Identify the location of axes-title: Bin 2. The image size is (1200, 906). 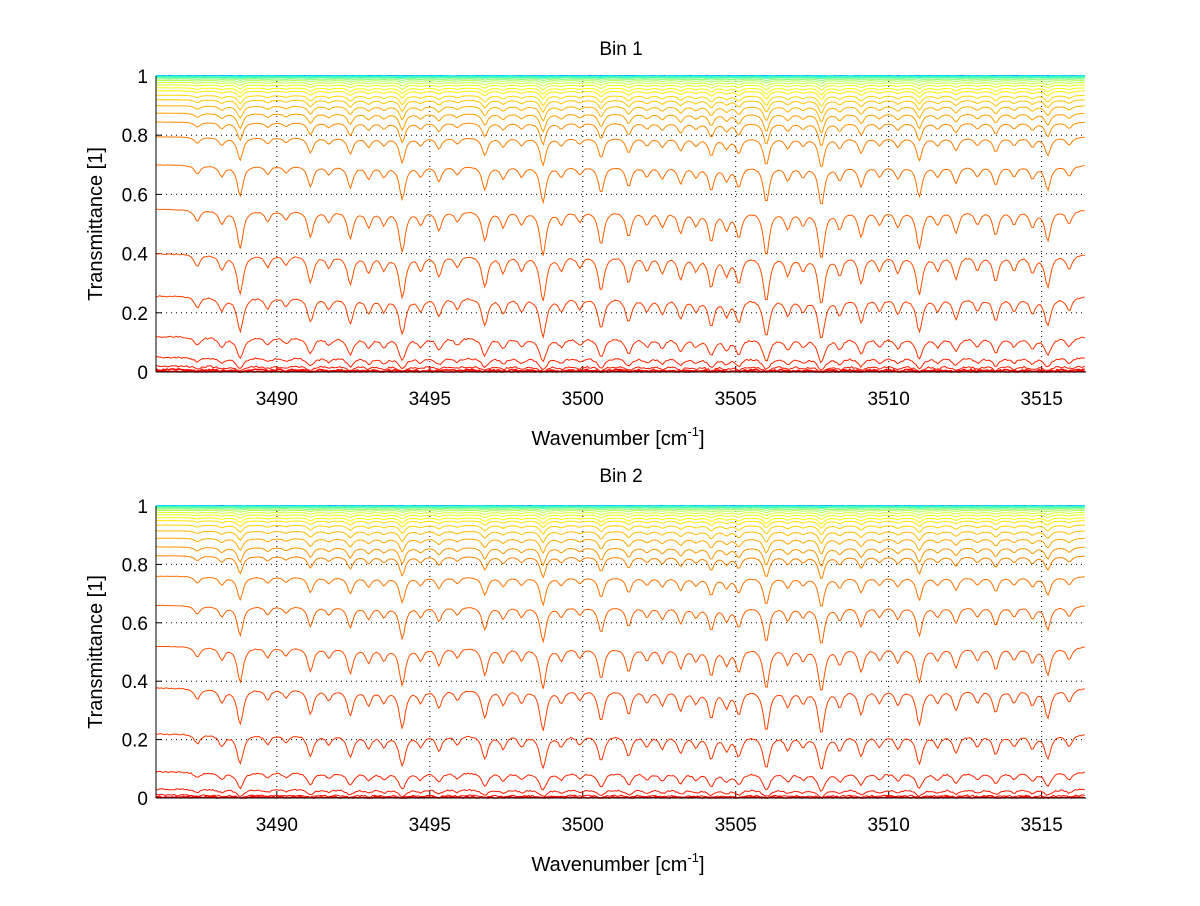
(620, 476).